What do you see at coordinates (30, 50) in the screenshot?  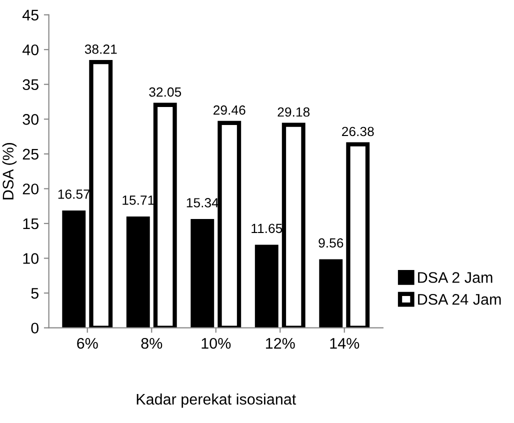 I see `y-tick-label: 40` at bounding box center [30, 50].